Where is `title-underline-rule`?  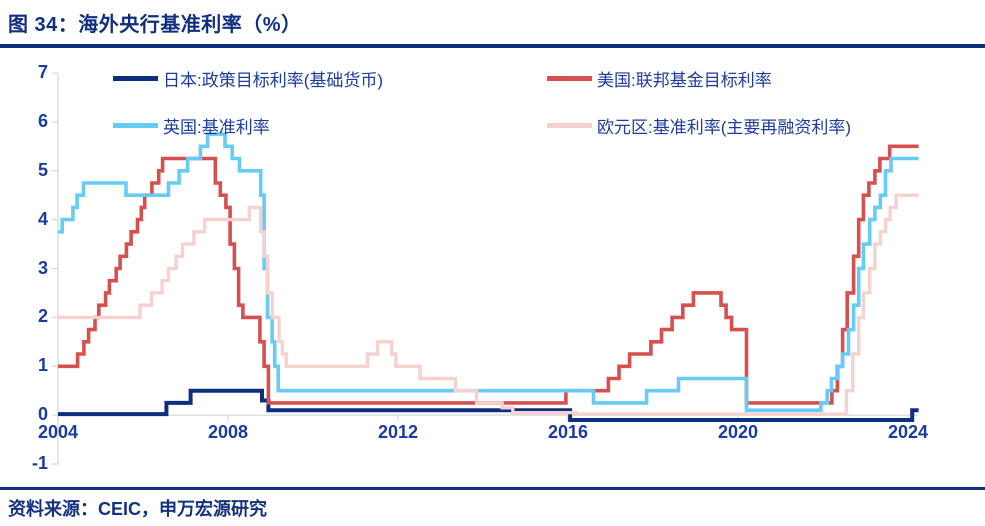
title-underline-rule is located at coordinates (492, 46).